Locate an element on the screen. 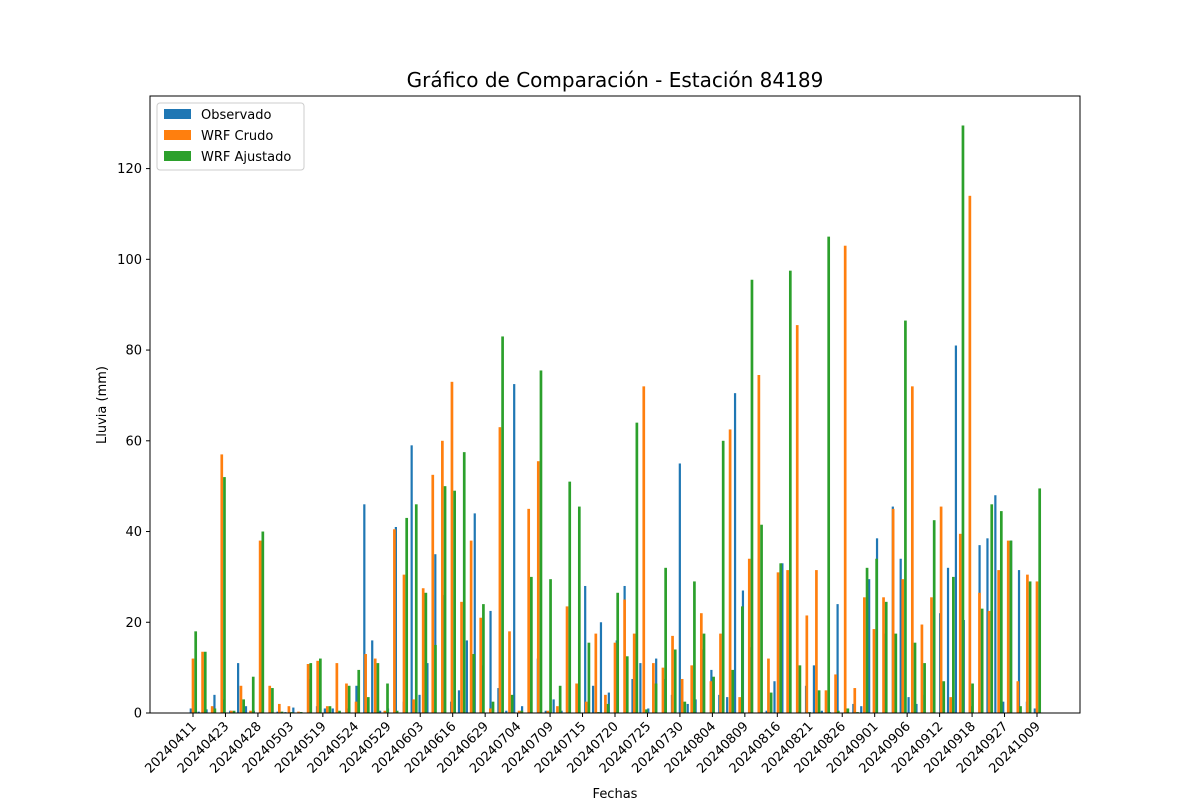 The height and width of the screenshot is (800, 1200). x-axis-label: Fechas is located at coordinates (615, 793).